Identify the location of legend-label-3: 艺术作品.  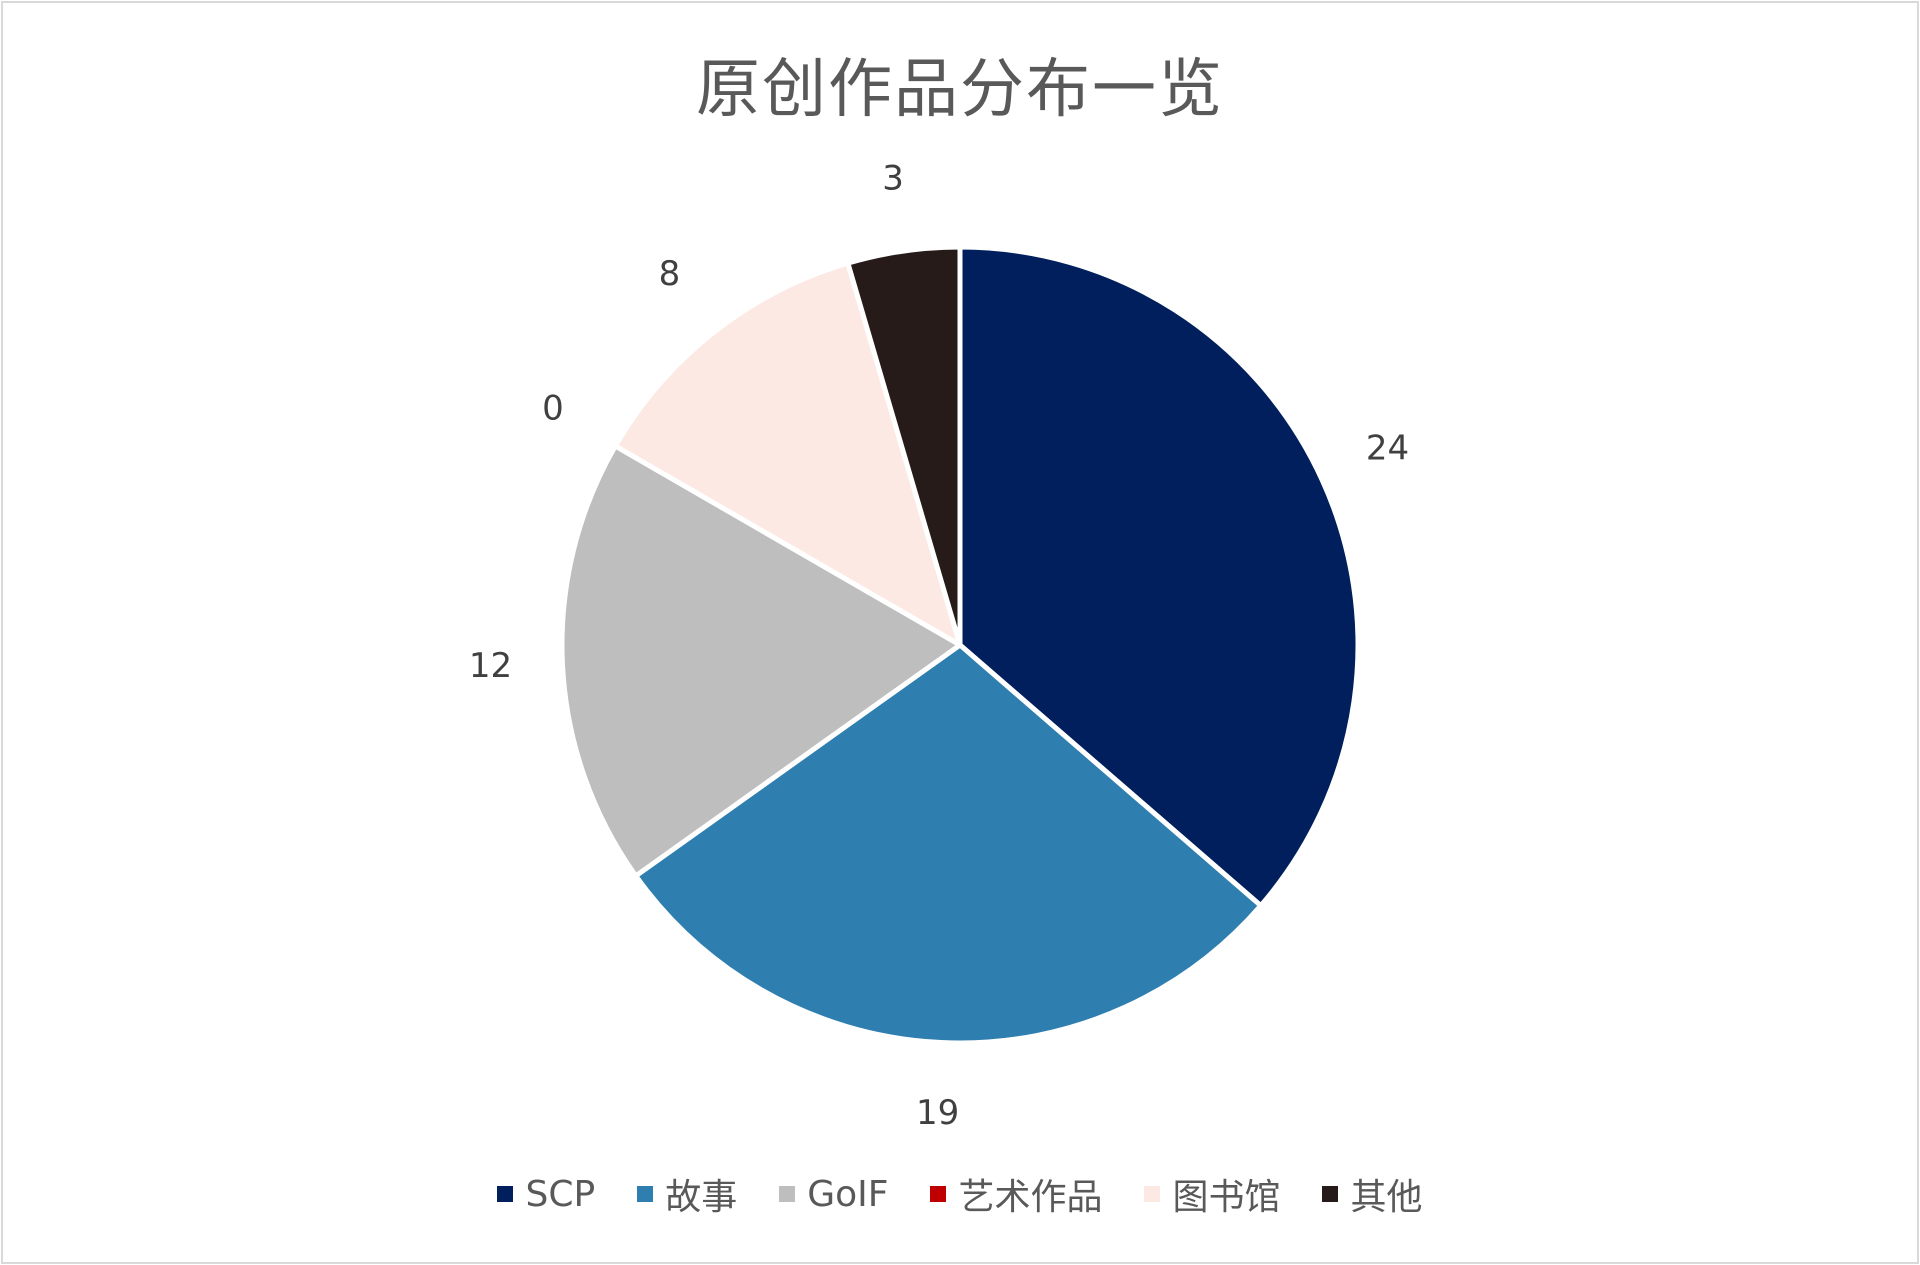
(1030, 1197).